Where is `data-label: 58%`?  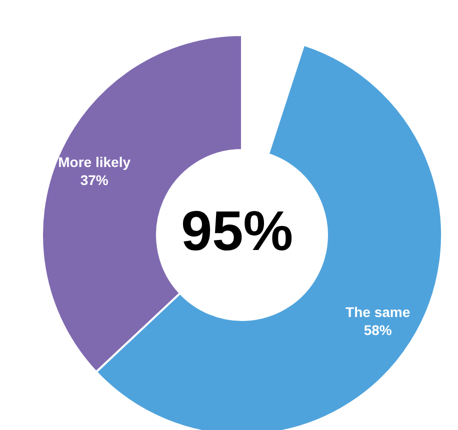 data-label: 58% is located at coordinates (378, 330).